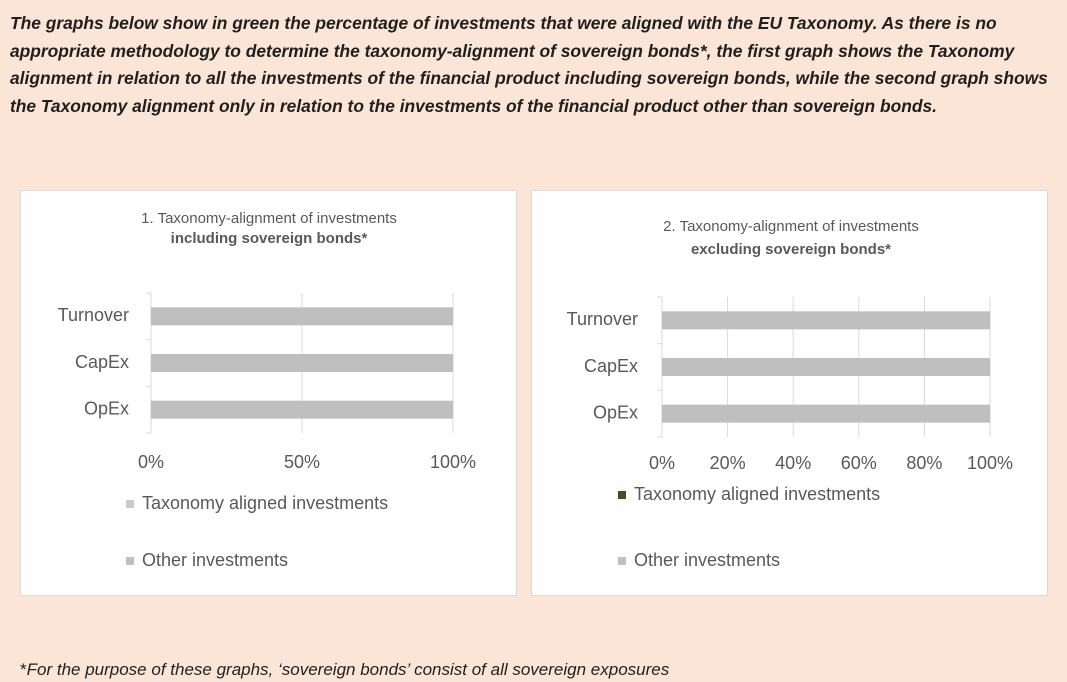 Image resolution: width=1067 pixels, height=682 pixels. Describe the element at coordinates (859, 463) in the screenshot. I see `x-tick-label: 60%` at that location.